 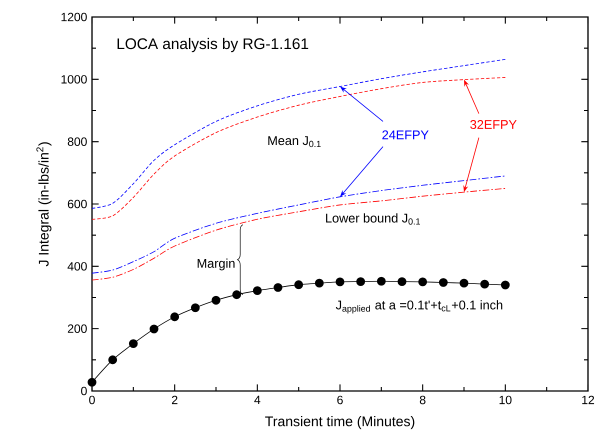 What do you see at coordinates (92, 400) in the screenshot?
I see `x-tick-label: 0` at bounding box center [92, 400].